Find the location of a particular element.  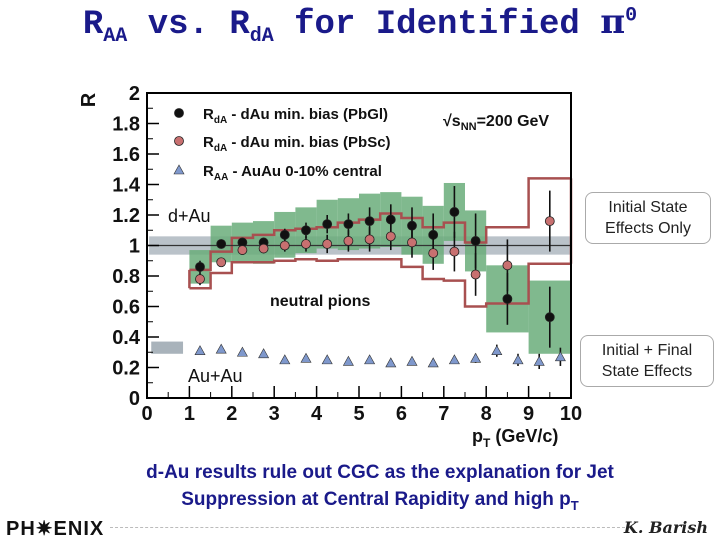

x-tick-label: 7 is located at coordinates (443, 414).